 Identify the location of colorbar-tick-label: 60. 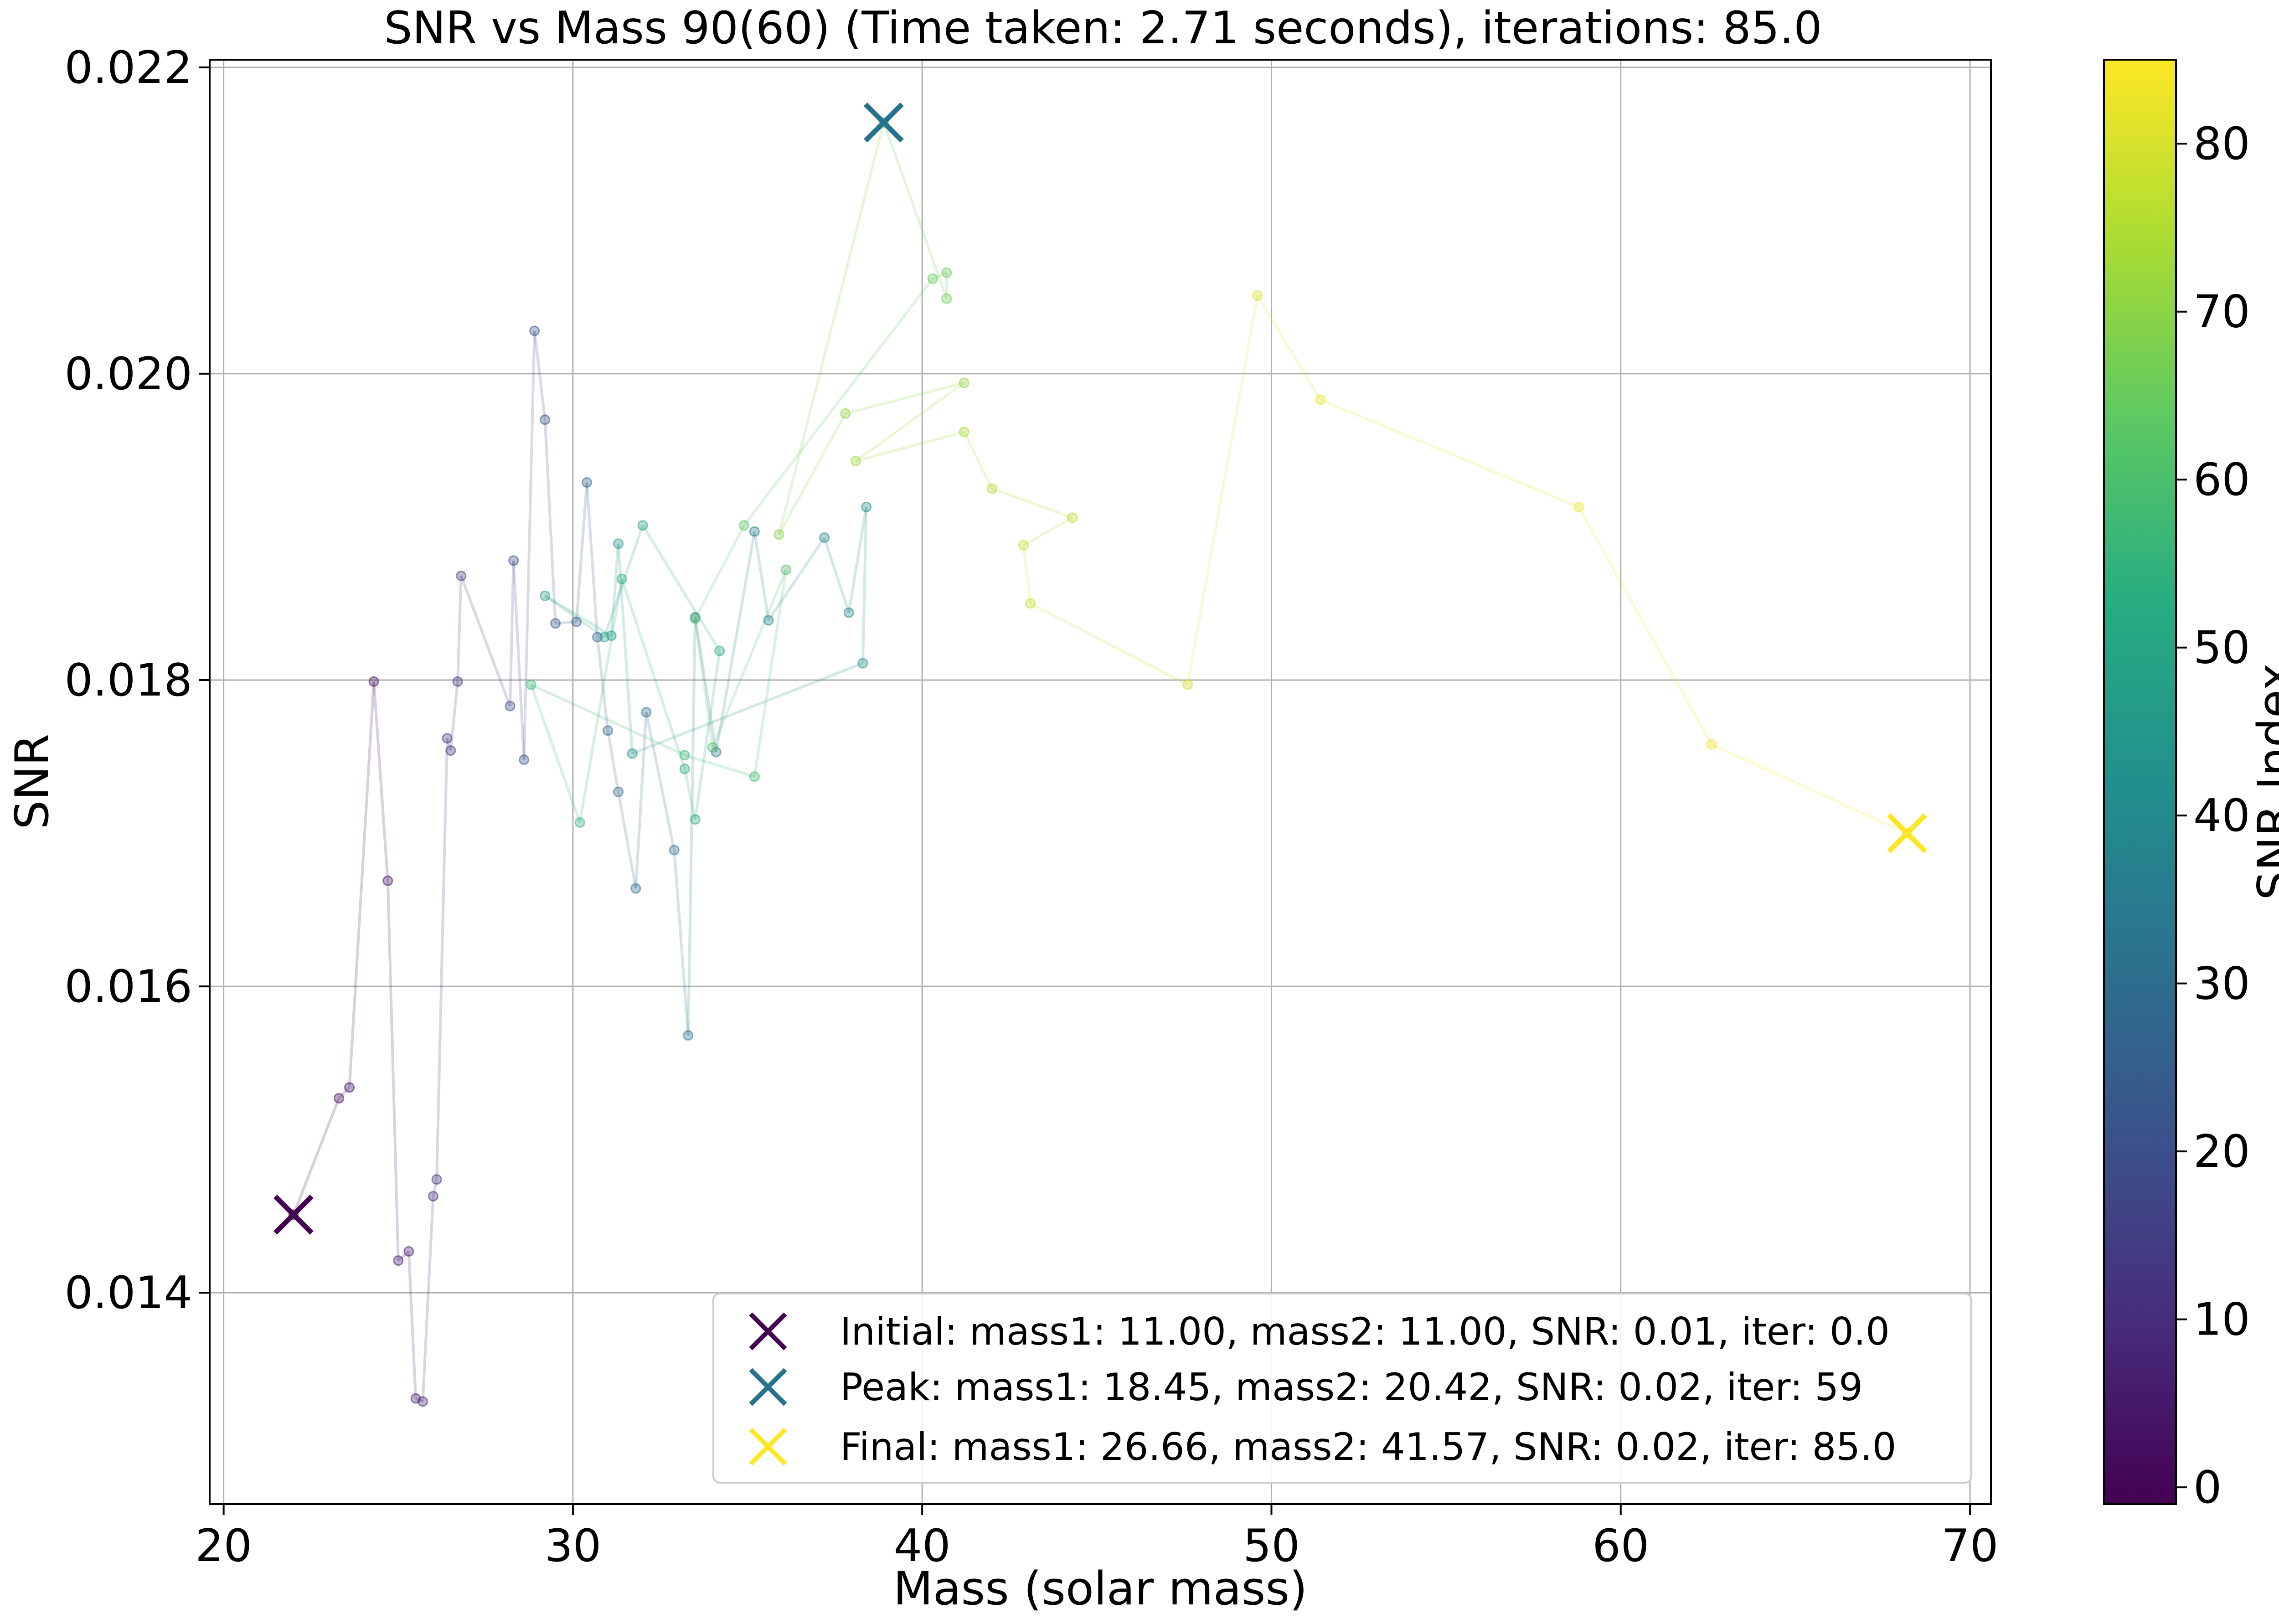
(2221, 480).